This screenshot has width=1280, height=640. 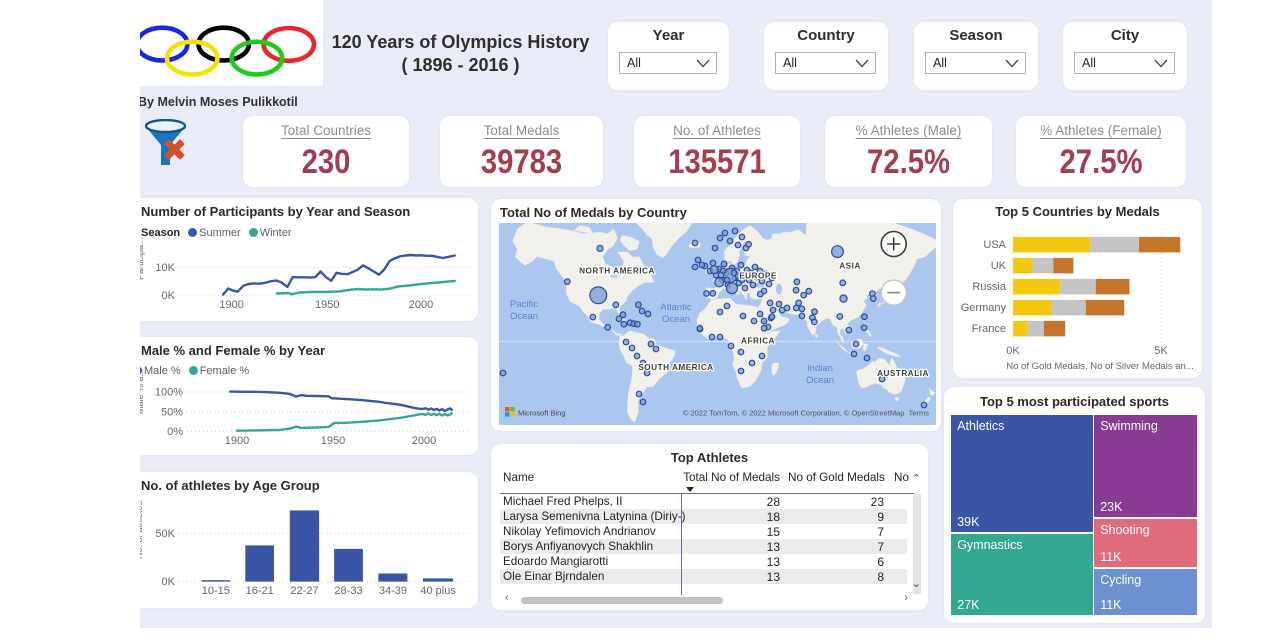 I want to click on svg-text: ASIA, so click(x=850, y=266).